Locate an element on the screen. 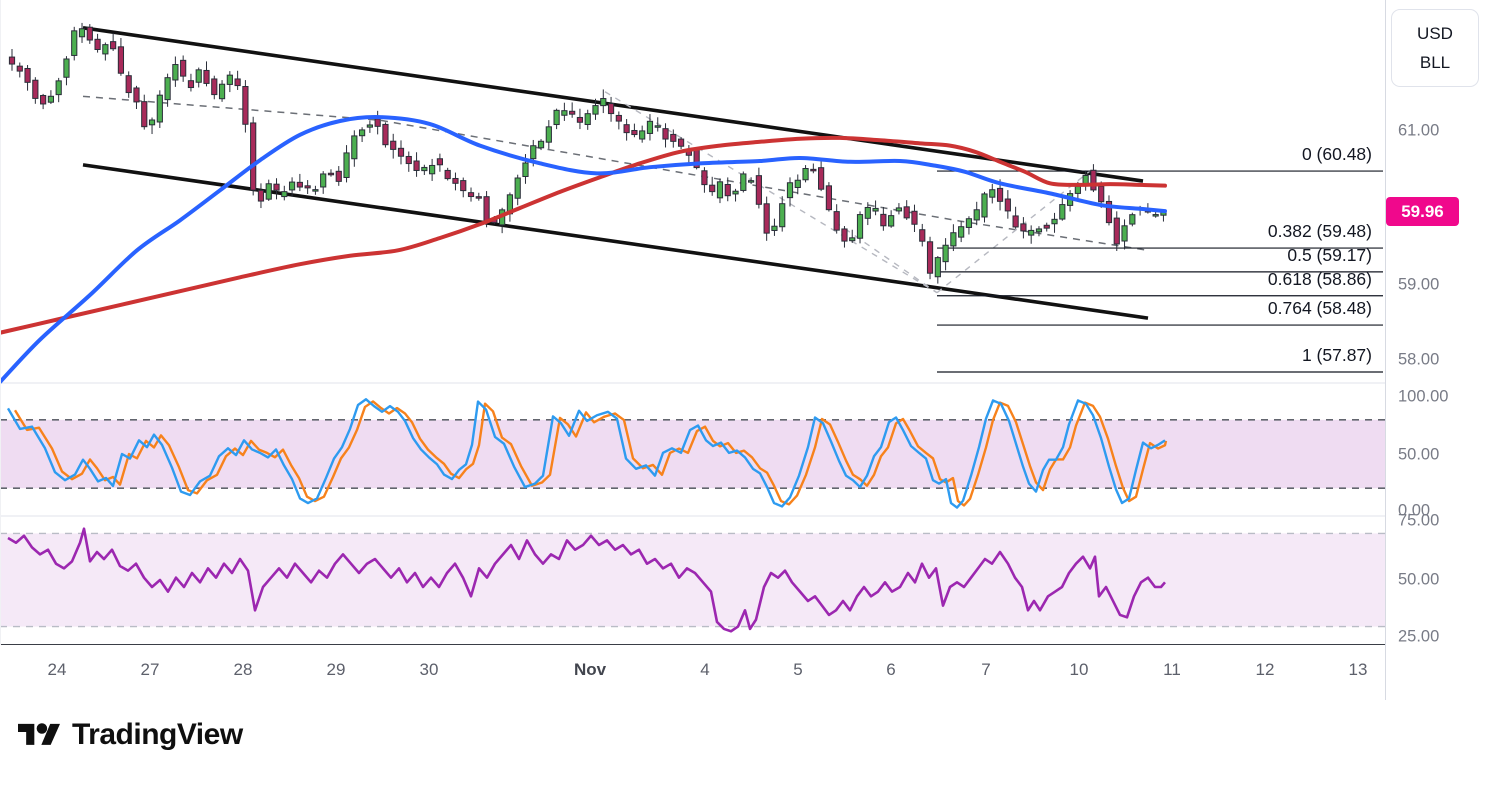 The height and width of the screenshot is (785, 1491). price-axis-label: 100.00 is located at coordinates (1423, 396).